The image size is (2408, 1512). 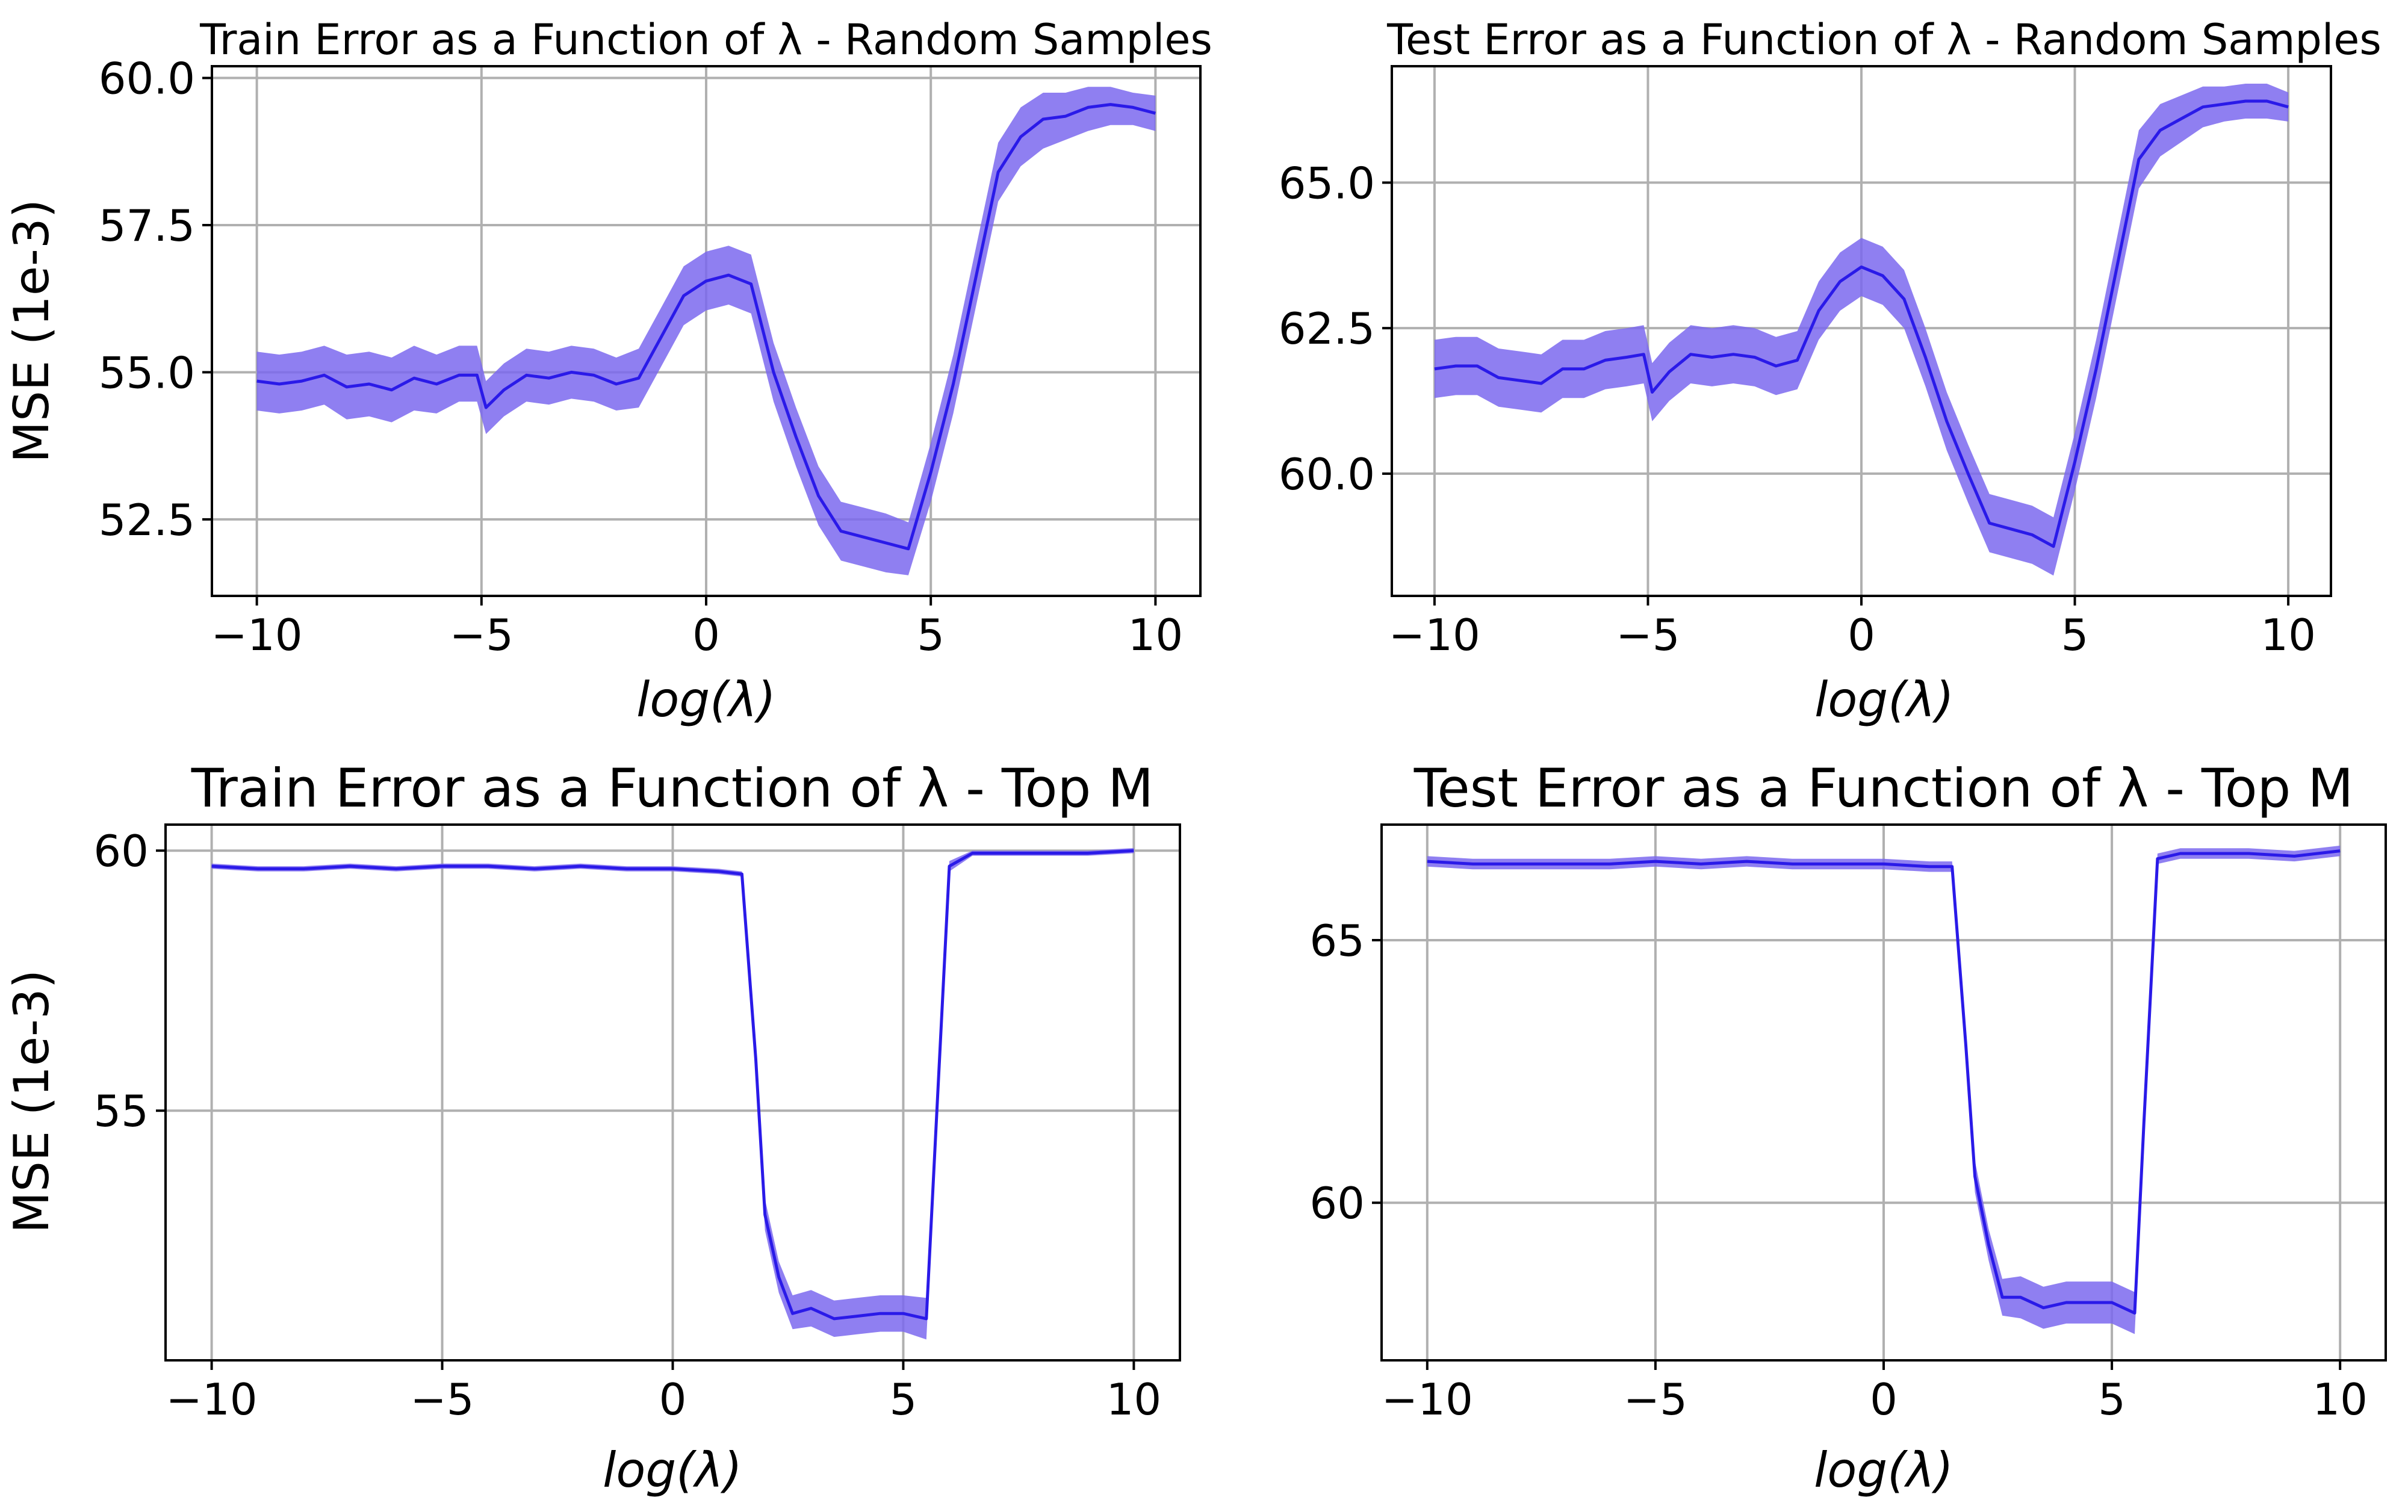 I want to click on y-tick-label: 52.5, so click(x=147, y=520).